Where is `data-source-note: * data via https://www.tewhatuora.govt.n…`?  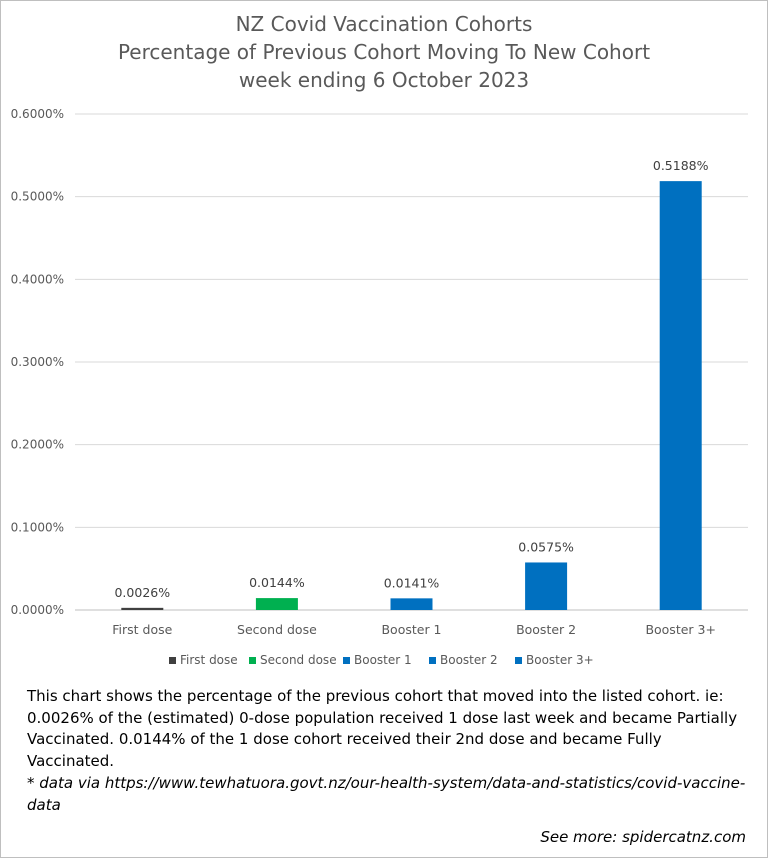 data-source-note: * data via https://www.tewhatuora.govt.n… is located at coordinates (386, 794).